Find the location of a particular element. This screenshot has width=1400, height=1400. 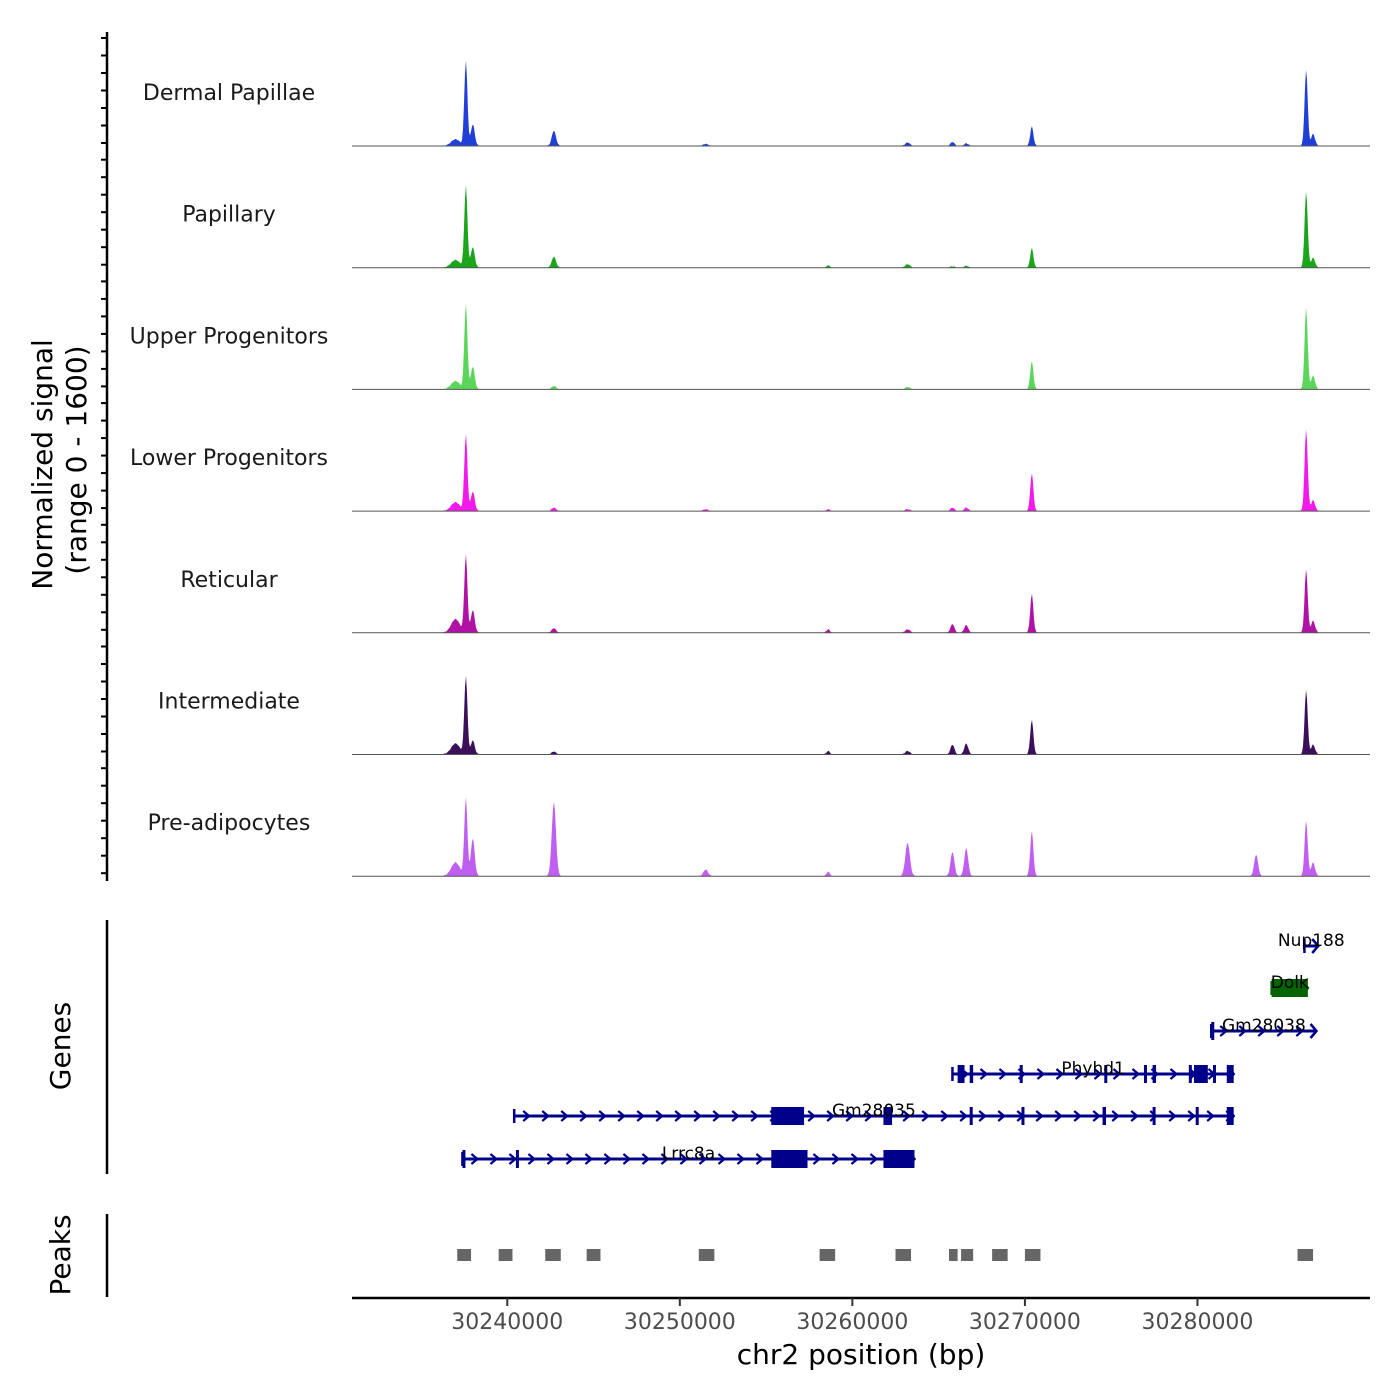

gene-end-arrow is located at coordinates (1314, 1031).